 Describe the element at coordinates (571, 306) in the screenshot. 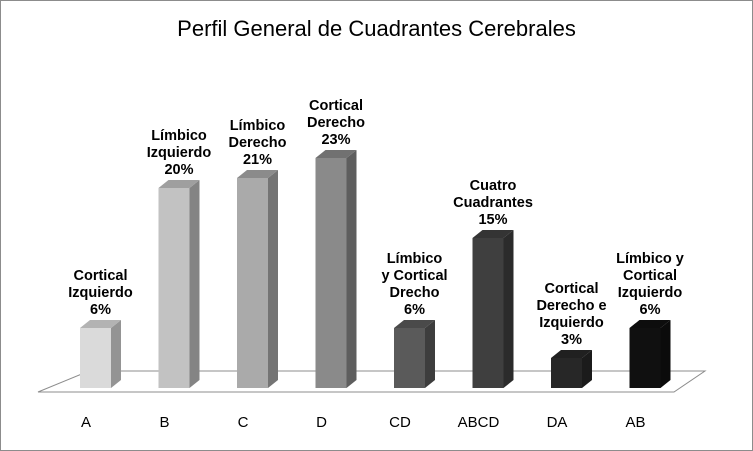

I see `data-label-line: Derecho e` at that location.